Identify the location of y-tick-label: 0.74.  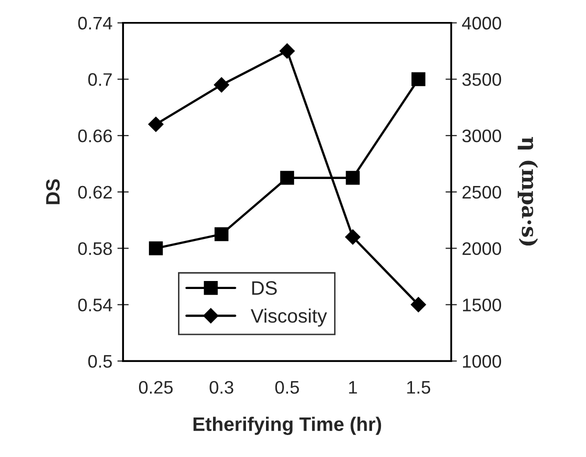
(95, 23).